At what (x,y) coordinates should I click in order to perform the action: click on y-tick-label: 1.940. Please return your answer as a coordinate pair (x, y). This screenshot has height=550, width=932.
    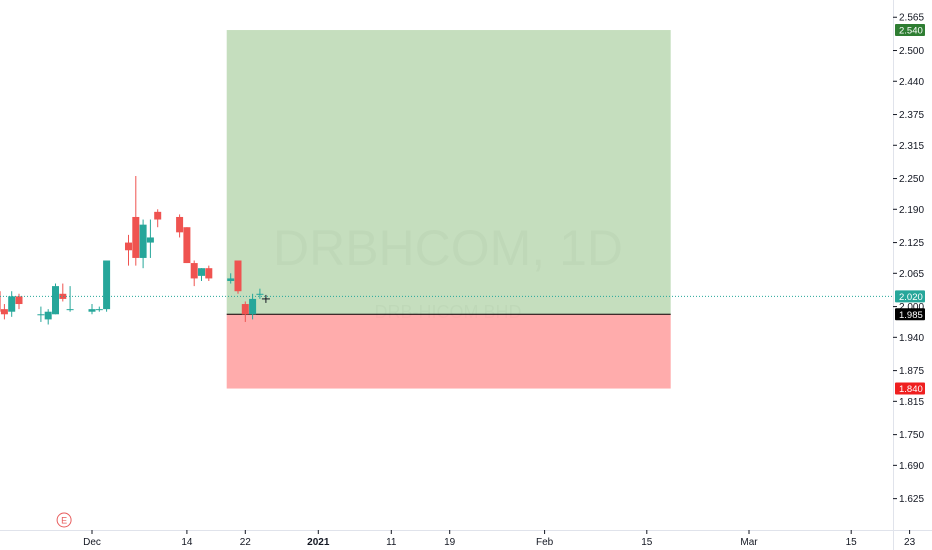
    Looking at the image, I should click on (911, 338).